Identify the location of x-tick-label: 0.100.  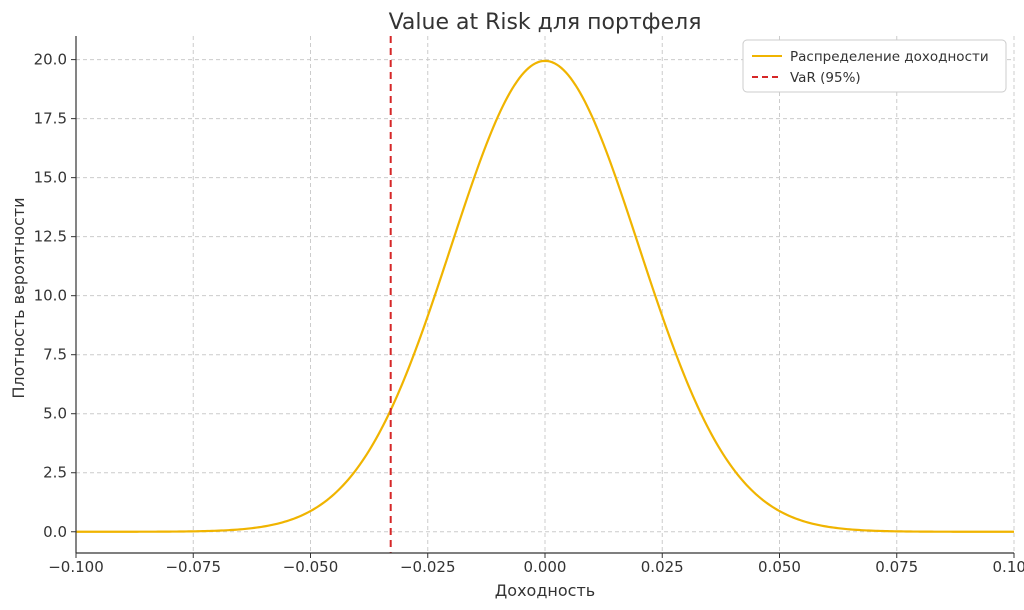
(1008, 567).